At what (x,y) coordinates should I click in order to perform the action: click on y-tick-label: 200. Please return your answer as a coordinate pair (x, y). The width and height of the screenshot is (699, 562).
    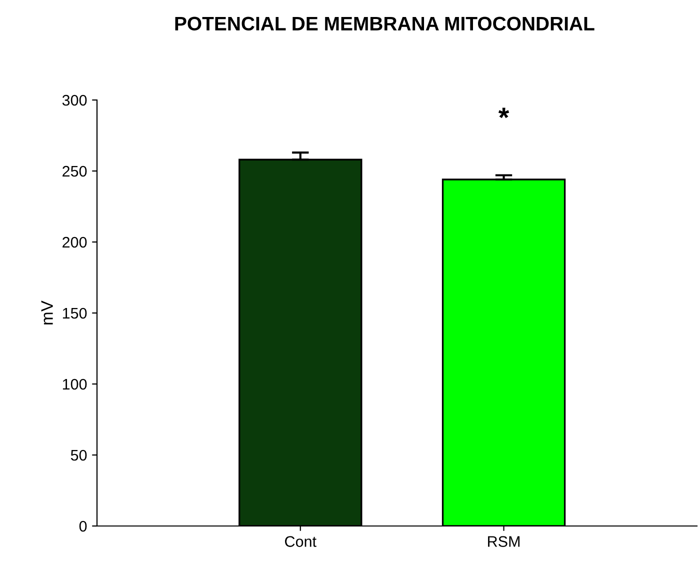
    Looking at the image, I should click on (74, 242).